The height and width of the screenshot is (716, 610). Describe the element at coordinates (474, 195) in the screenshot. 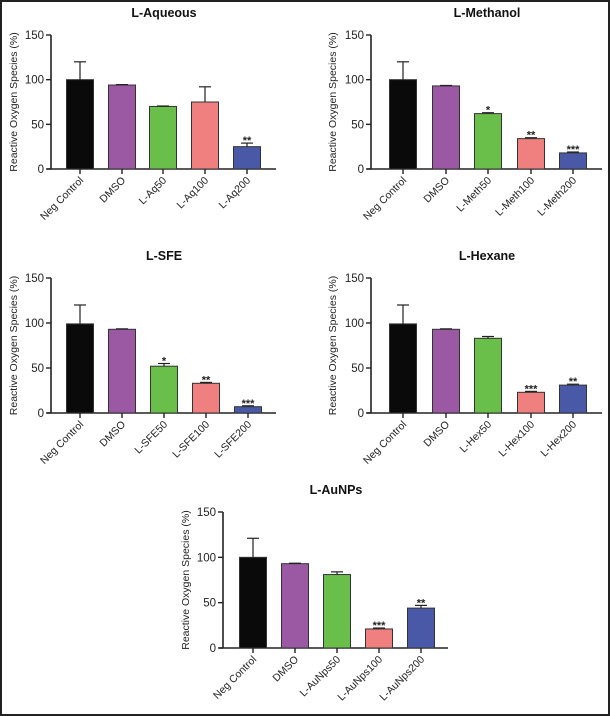

I see `x-tick-label: L-Meth50` at that location.